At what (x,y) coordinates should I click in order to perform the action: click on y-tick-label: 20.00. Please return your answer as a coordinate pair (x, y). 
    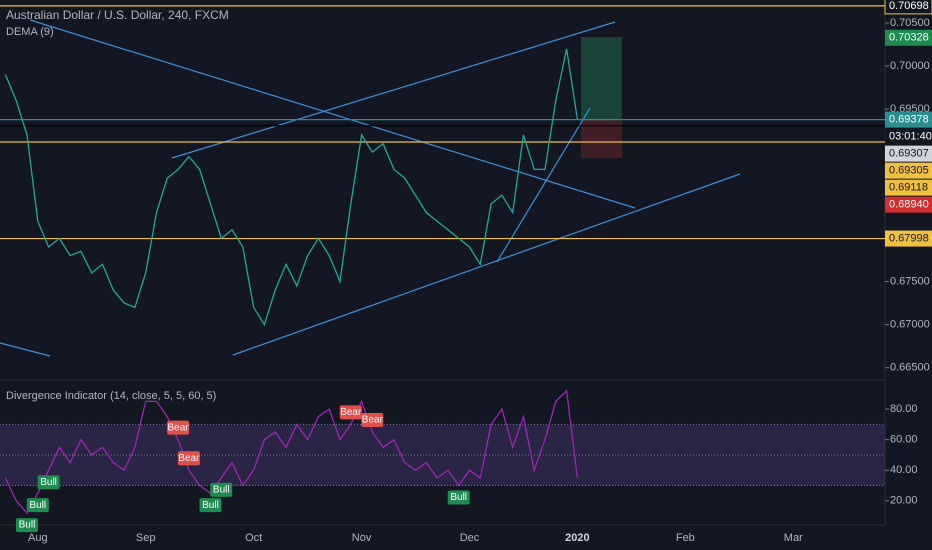
    Looking at the image, I should click on (904, 501).